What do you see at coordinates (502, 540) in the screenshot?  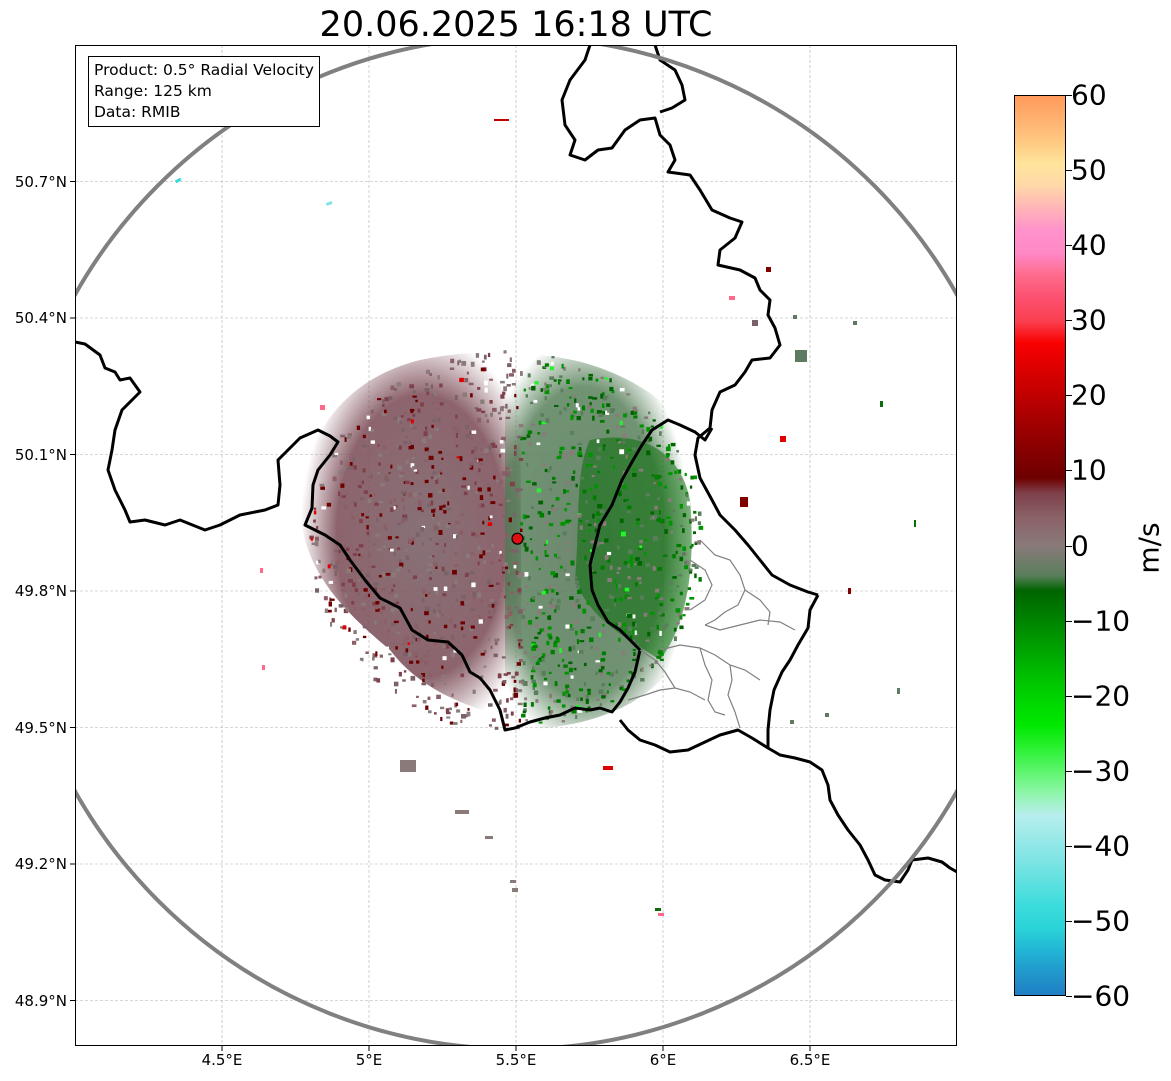 I see `radar-echo-field` at bounding box center [502, 540].